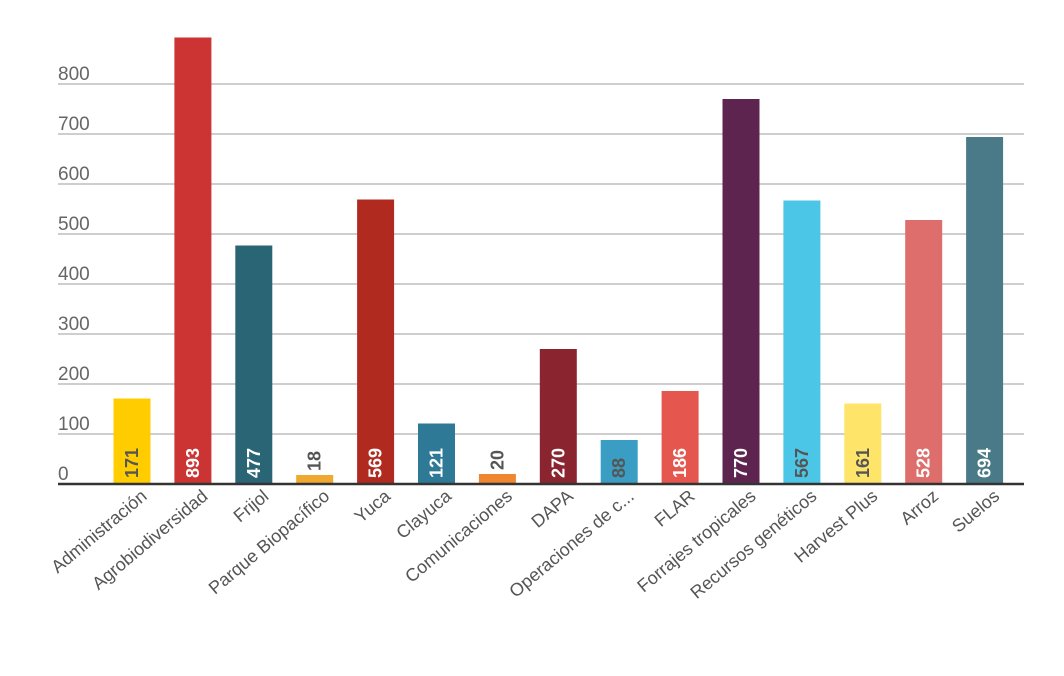  I want to click on y-tick-label-400: 400, so click(74, 274).